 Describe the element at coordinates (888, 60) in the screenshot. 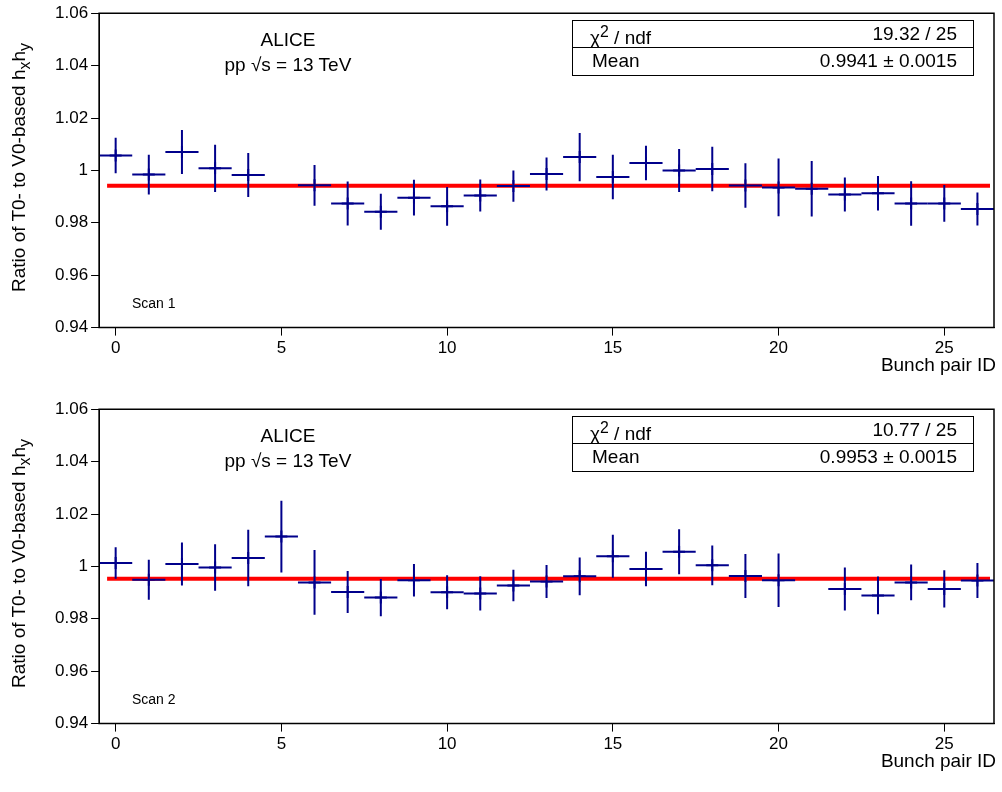

I see `annotation: 0.9941 ± 0.0015` at that location.